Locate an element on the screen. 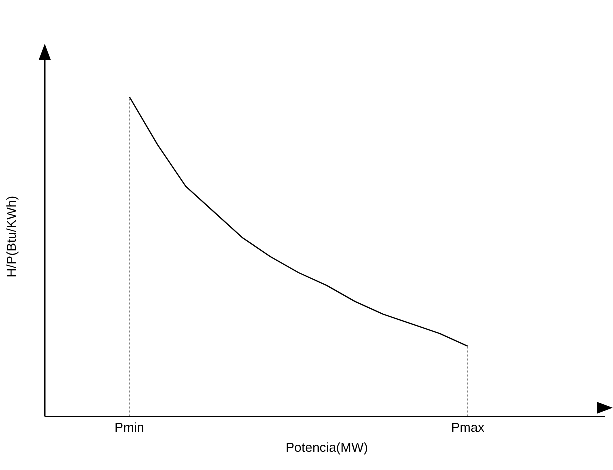  x-tick-label: Pmax is located at coordinates (468, 428).